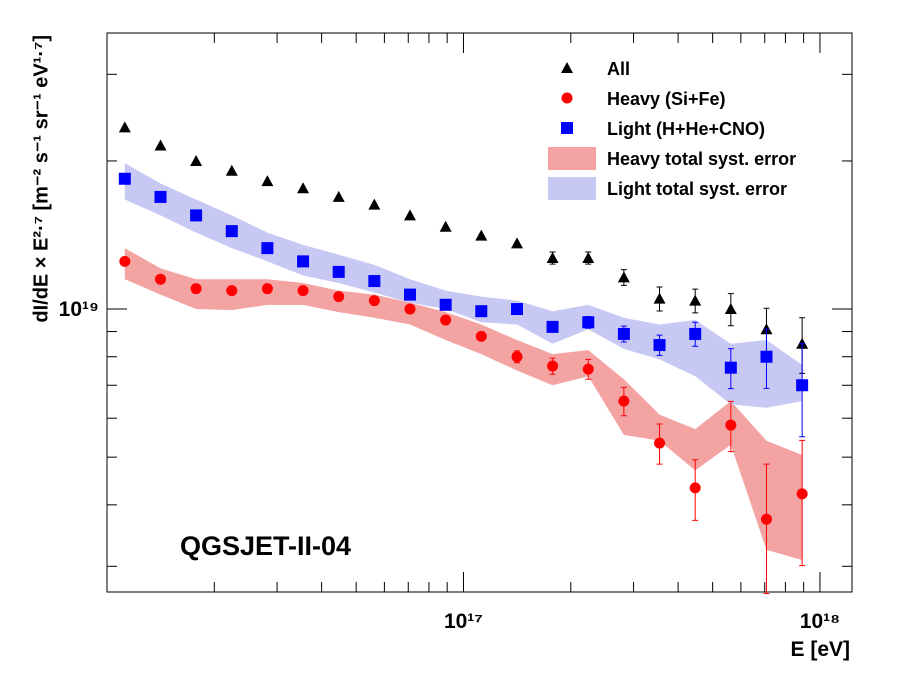 This screenshot has height=676, width=898. Describe the element at coordinates (41, 179) in the screenshot. I see `y-axis-label: dI/dE × E²·⁷ [m⁻² s⁻¹ sr⁻¹ eV¹·⁷]` at that location.